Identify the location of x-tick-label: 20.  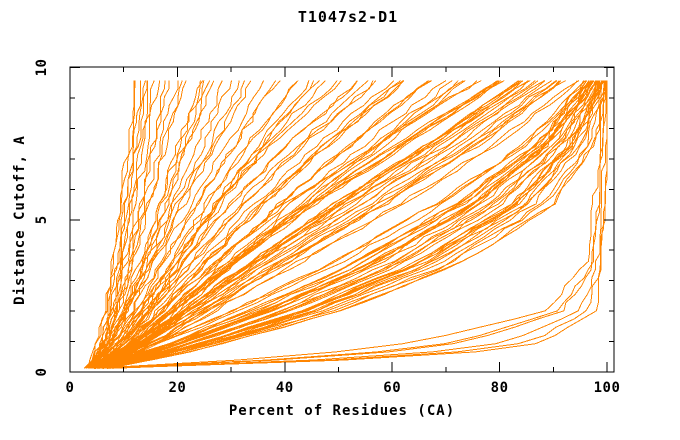
(177, 388).